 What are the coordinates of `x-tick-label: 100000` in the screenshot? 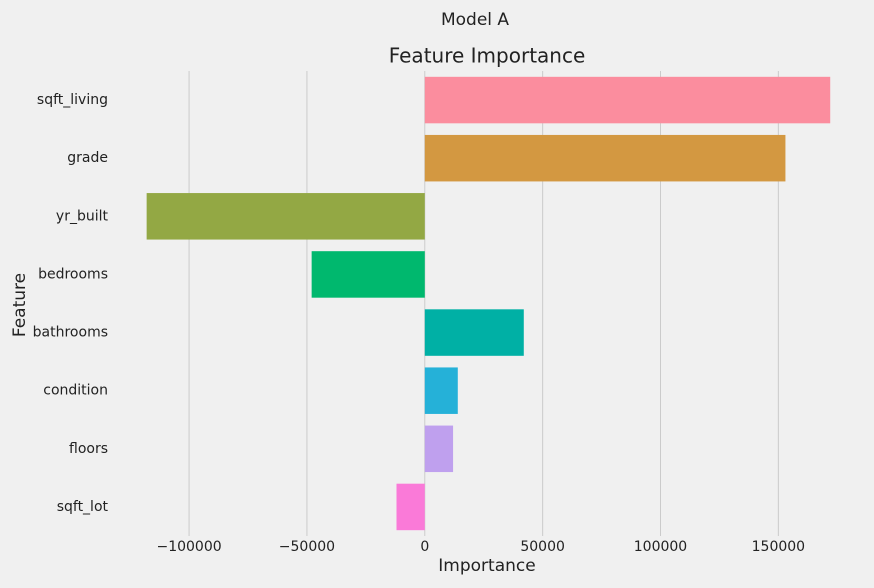 It's located at (660, 547).